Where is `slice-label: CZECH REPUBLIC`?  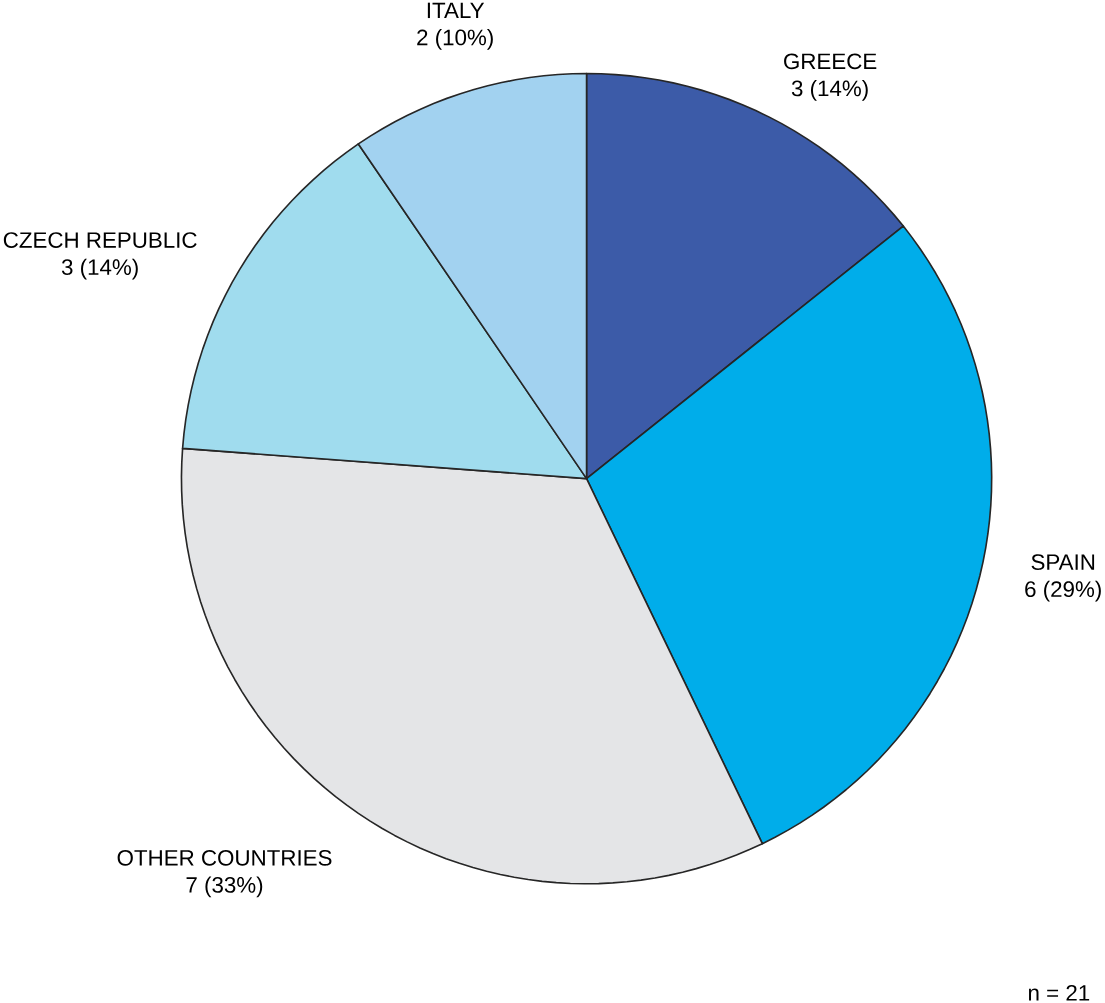 slice-label: CZECH REPUBLIC is located at coordinates (100, 239).